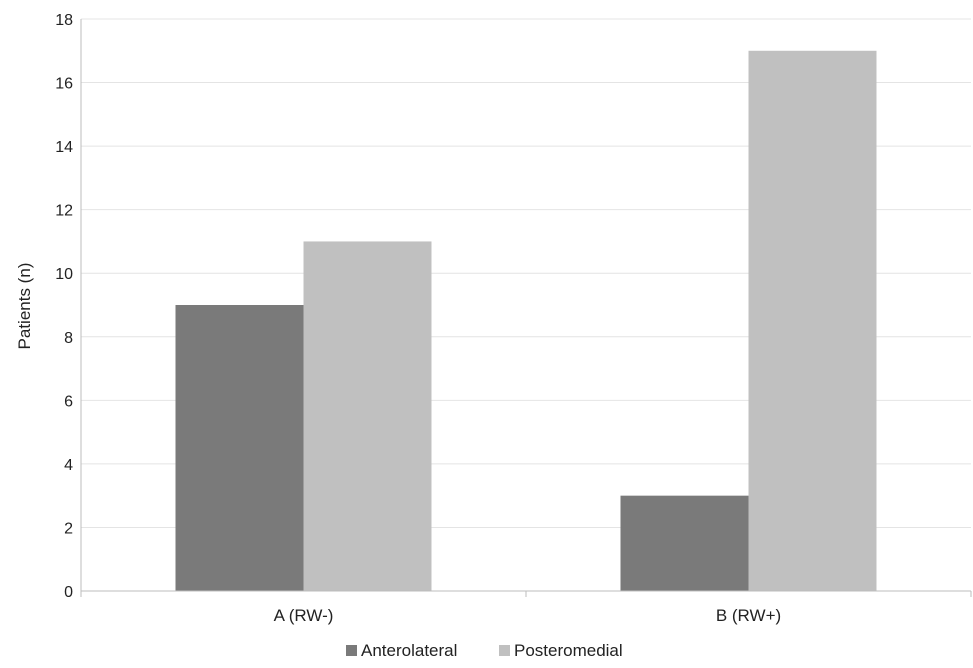 This screenshot has width=973, height=668. What do you see at coordinates (64, 147) in the screenshot?
I see `y-tick-label: 14` at bounding box center [64, 147].